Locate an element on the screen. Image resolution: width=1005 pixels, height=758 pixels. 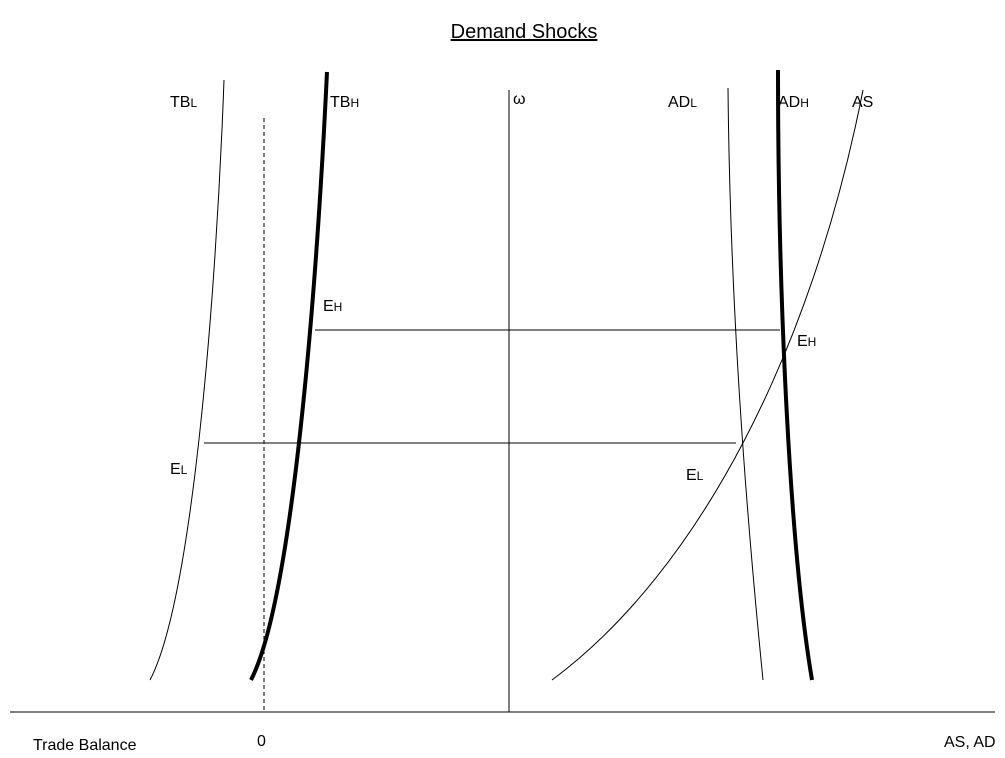
ad-high-curve is located at coordinates (795, 375).